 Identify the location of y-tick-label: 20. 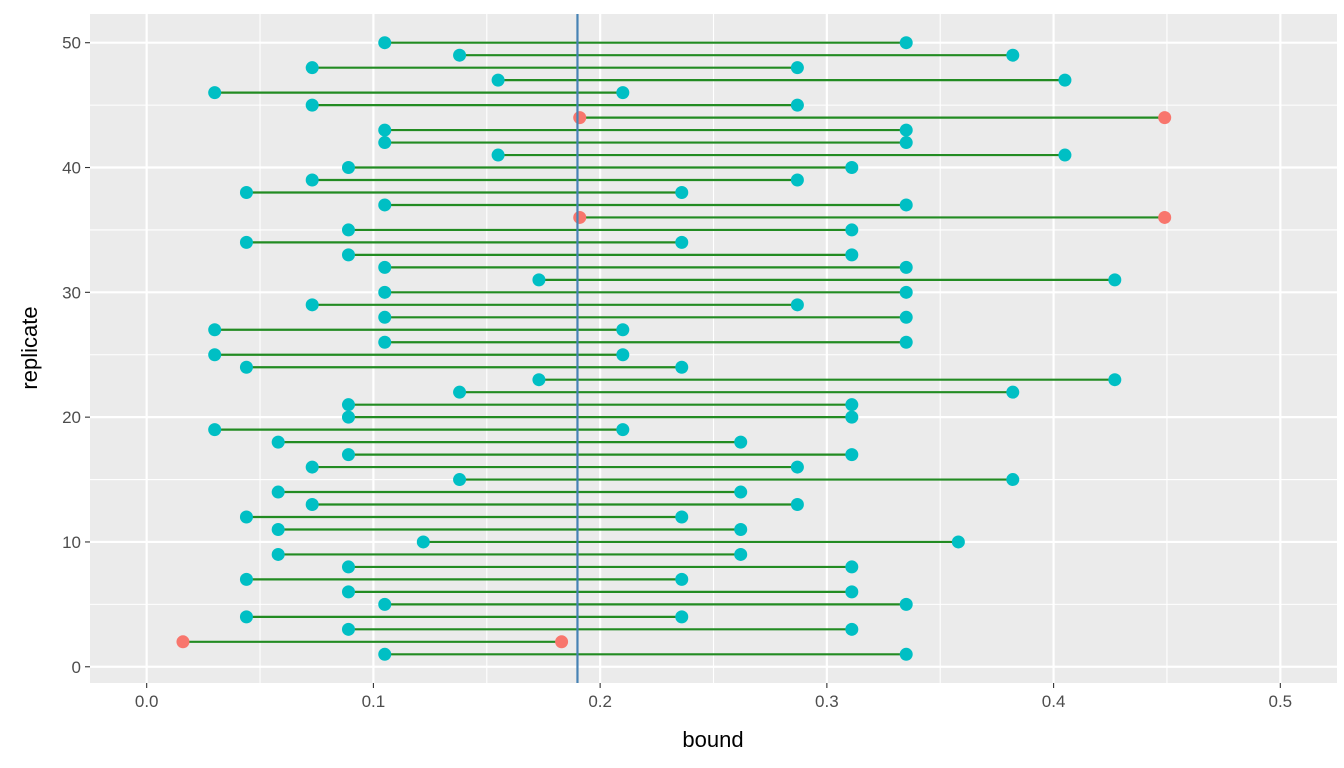
(71, 417).